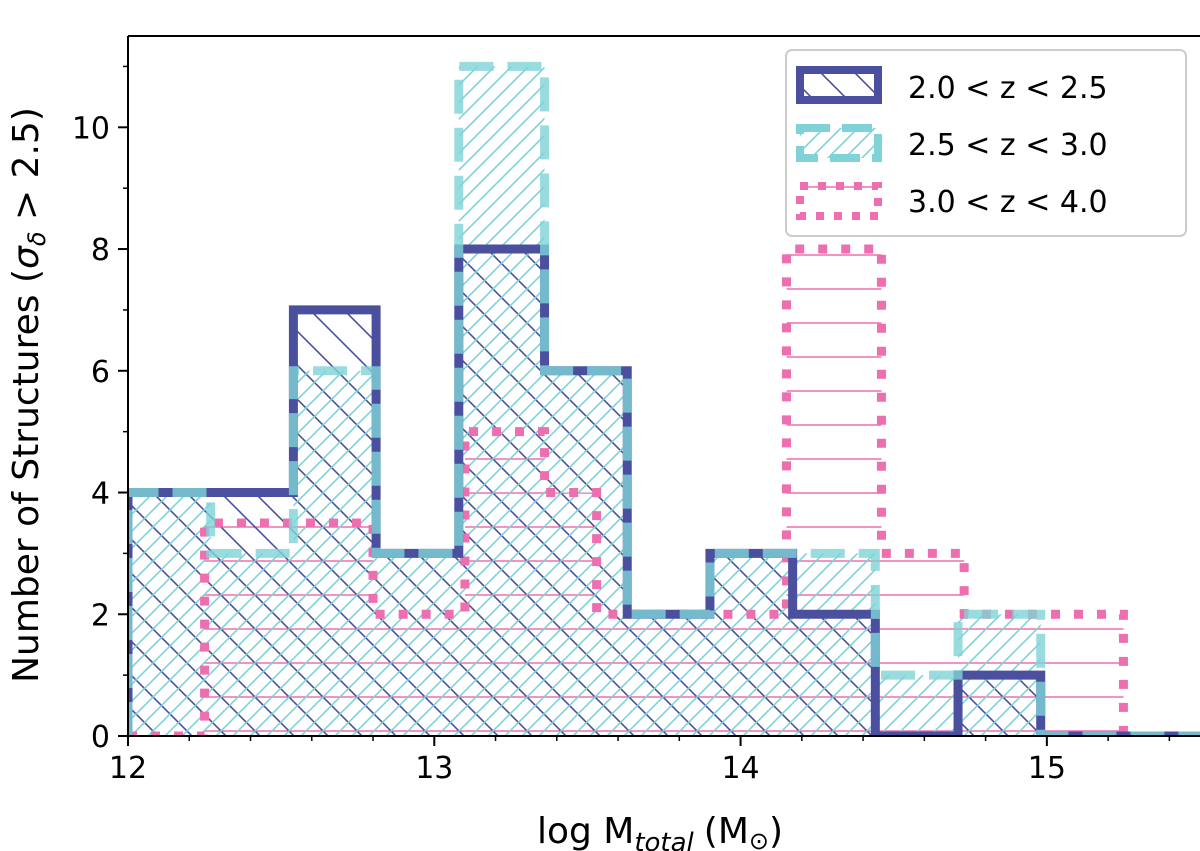  I want to click on y-tick-label-0: 0, so click(100, 737).